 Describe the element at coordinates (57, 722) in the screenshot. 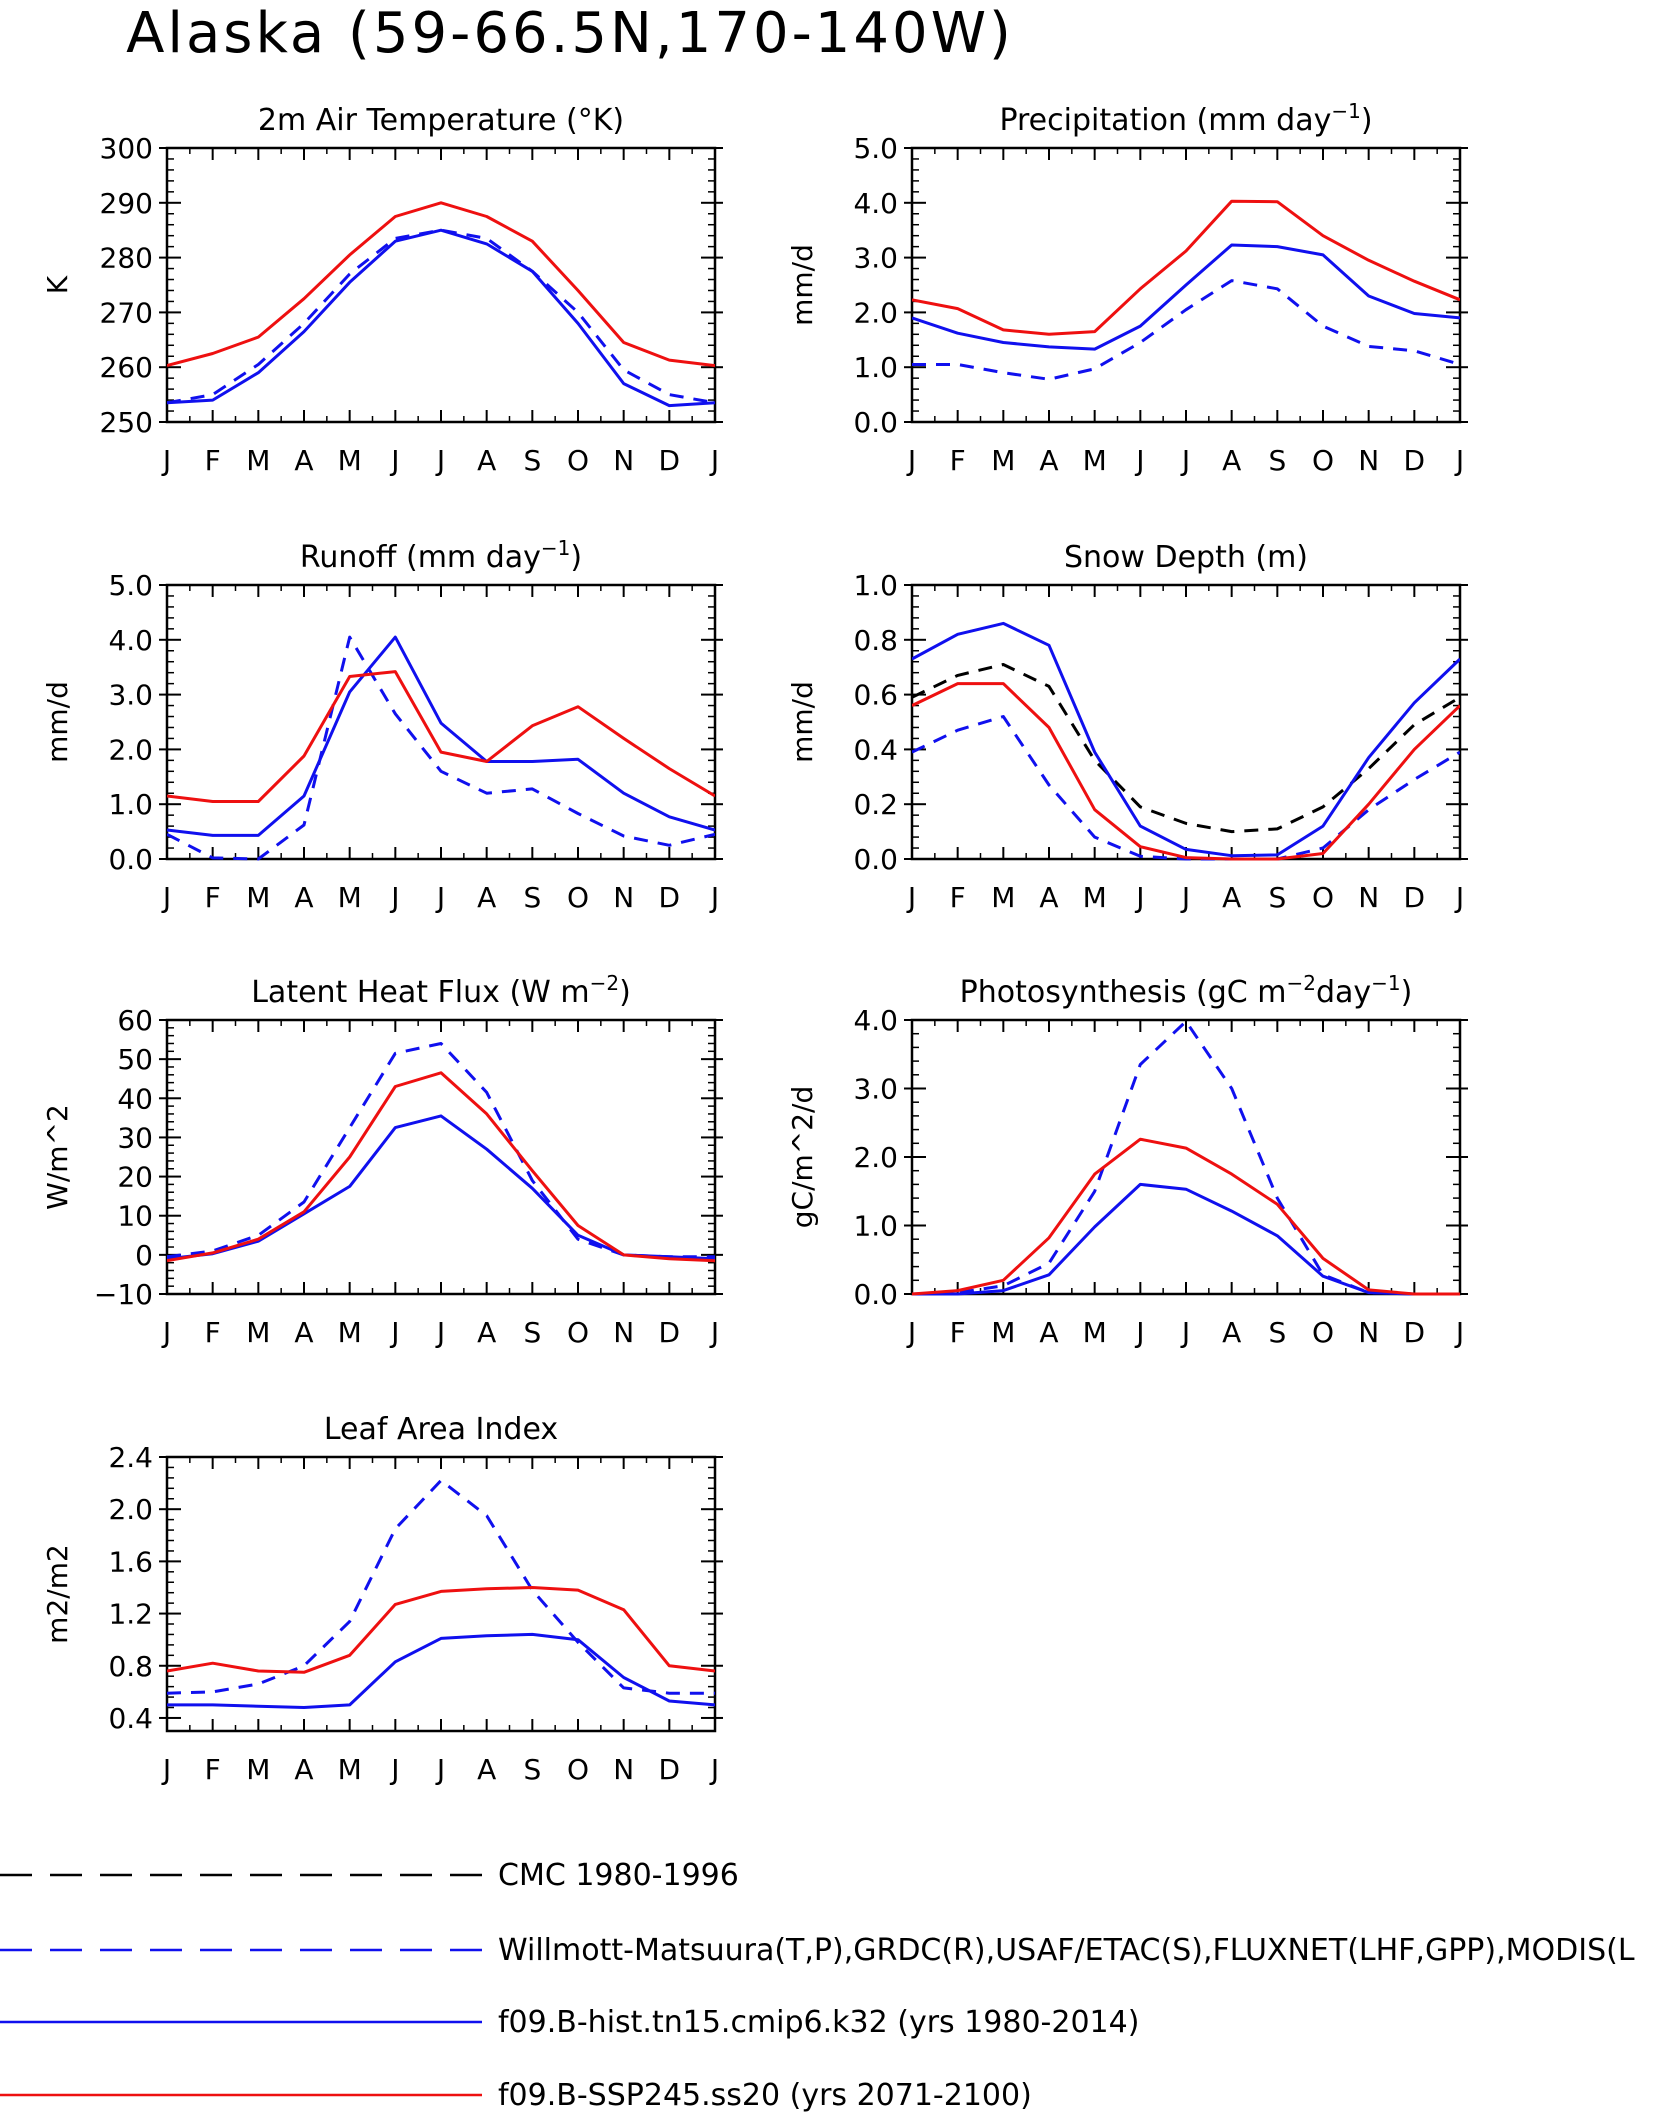

I see `y-axis-label: mm/d` at that location.